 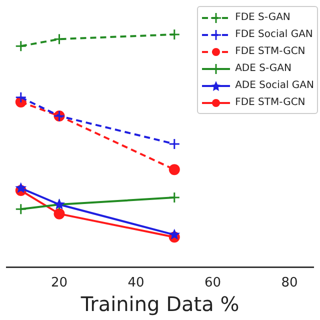 I want to click on x-tick-label: 40, so click(x=136, y=283).